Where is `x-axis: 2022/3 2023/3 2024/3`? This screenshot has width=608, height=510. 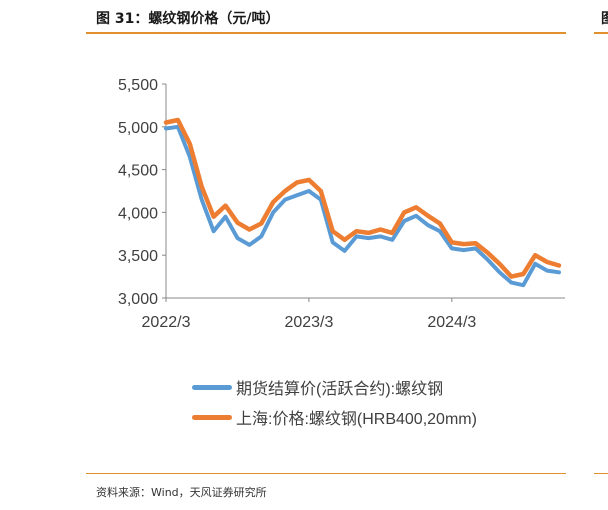
x-axis: 2022/3 2023/3 2024/3 is located at coordinates (353, 314).